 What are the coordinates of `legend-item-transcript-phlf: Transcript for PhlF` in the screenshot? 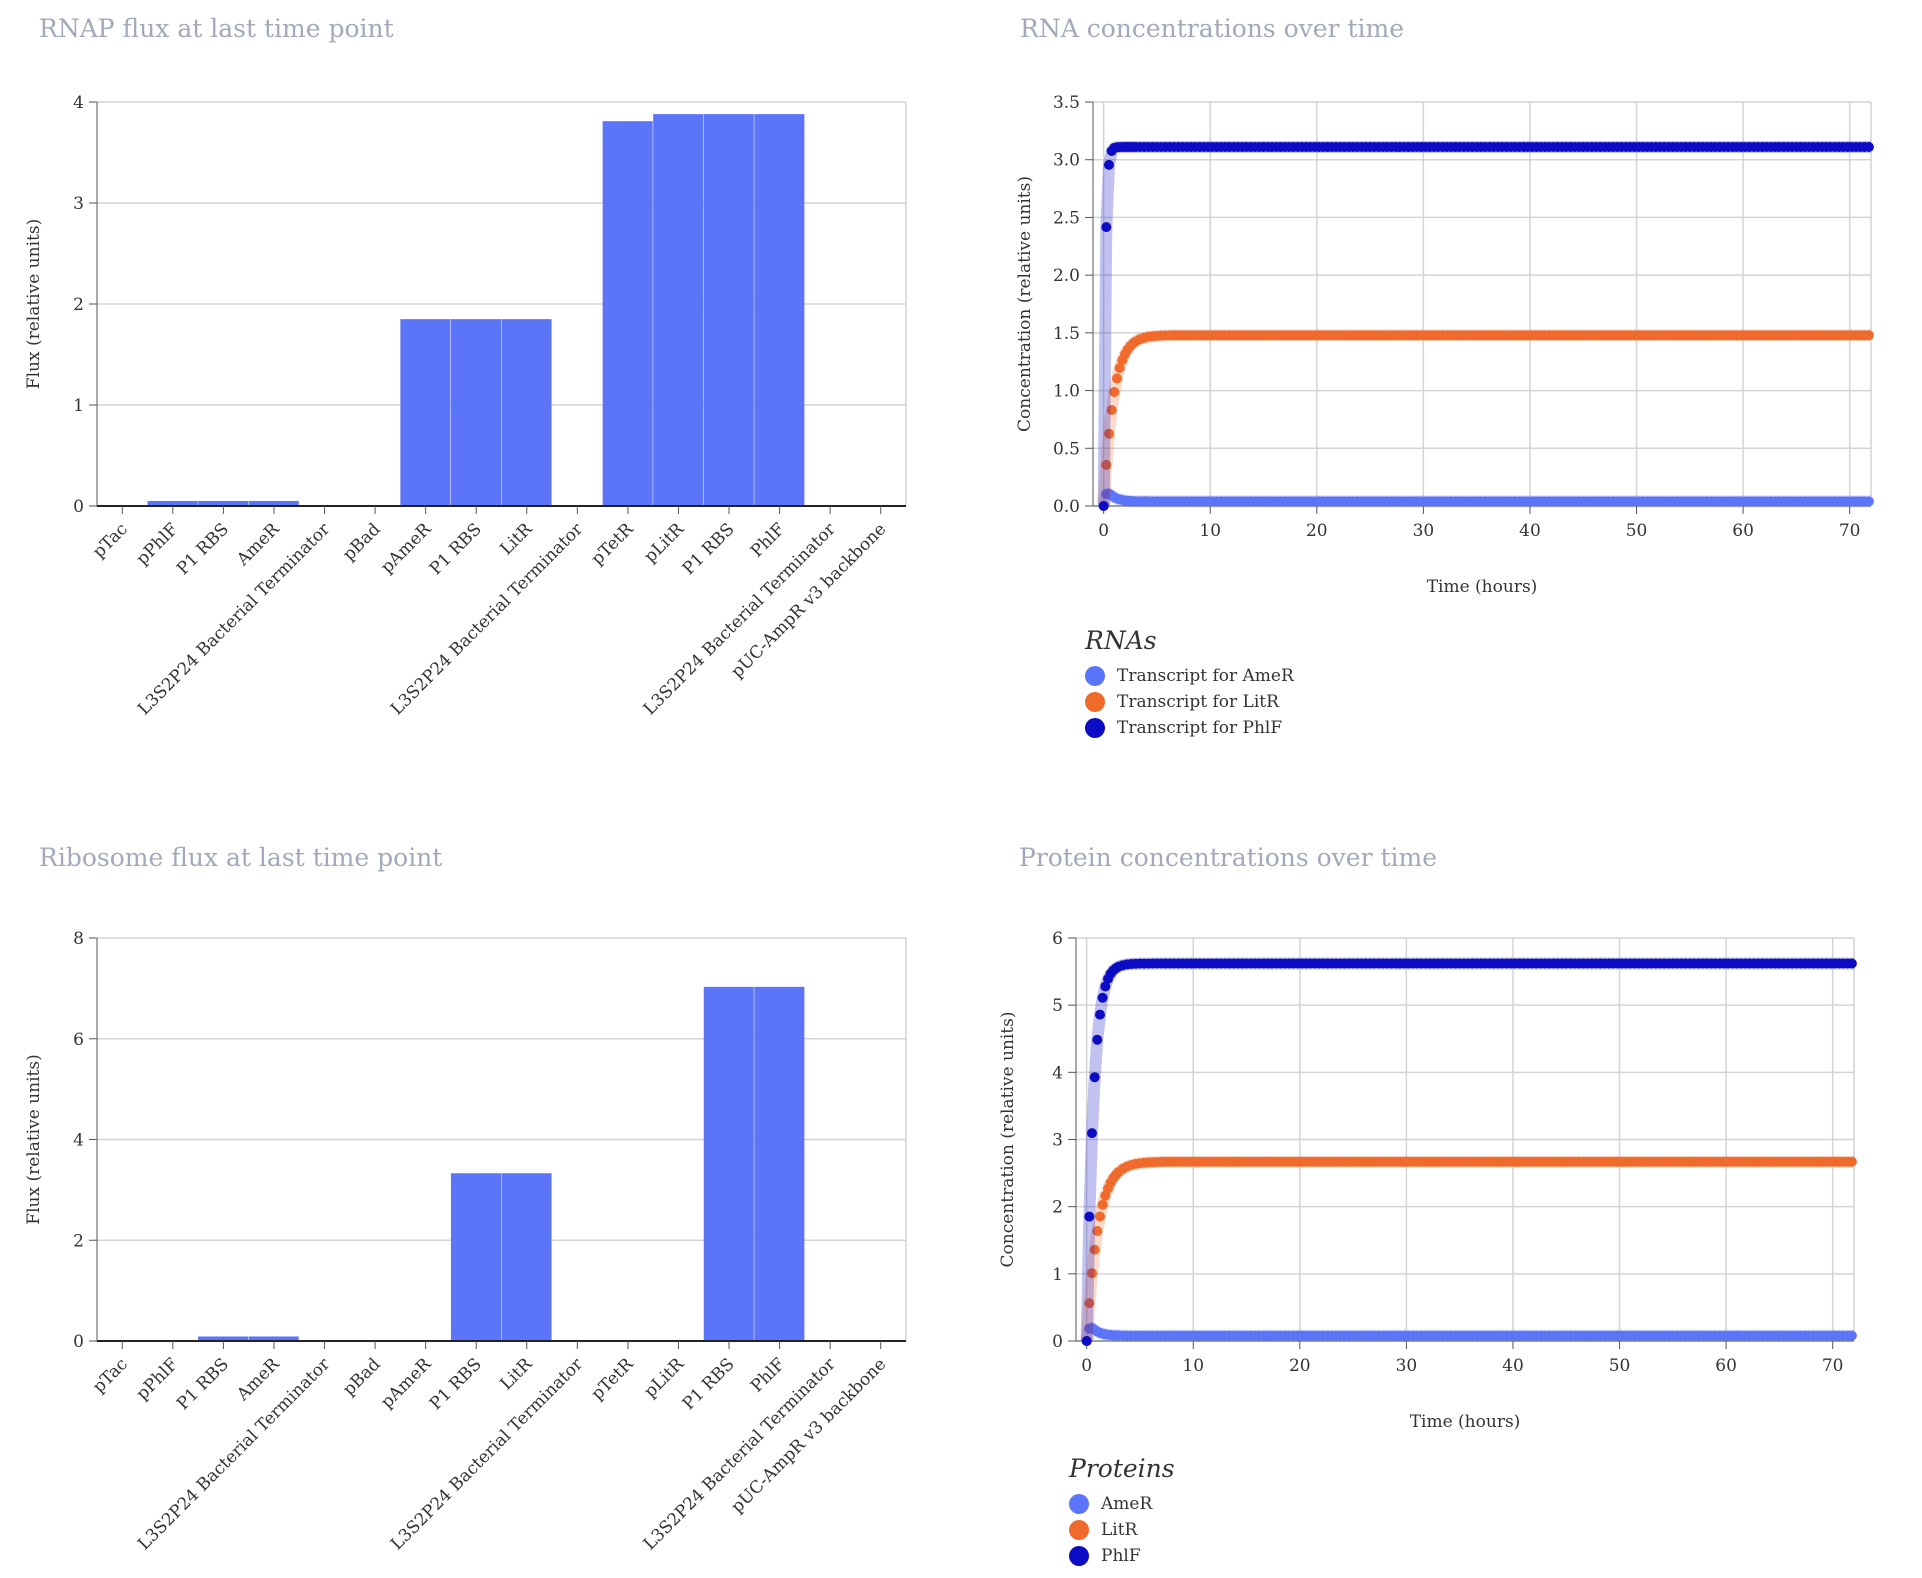 It's located at (1189, 728).